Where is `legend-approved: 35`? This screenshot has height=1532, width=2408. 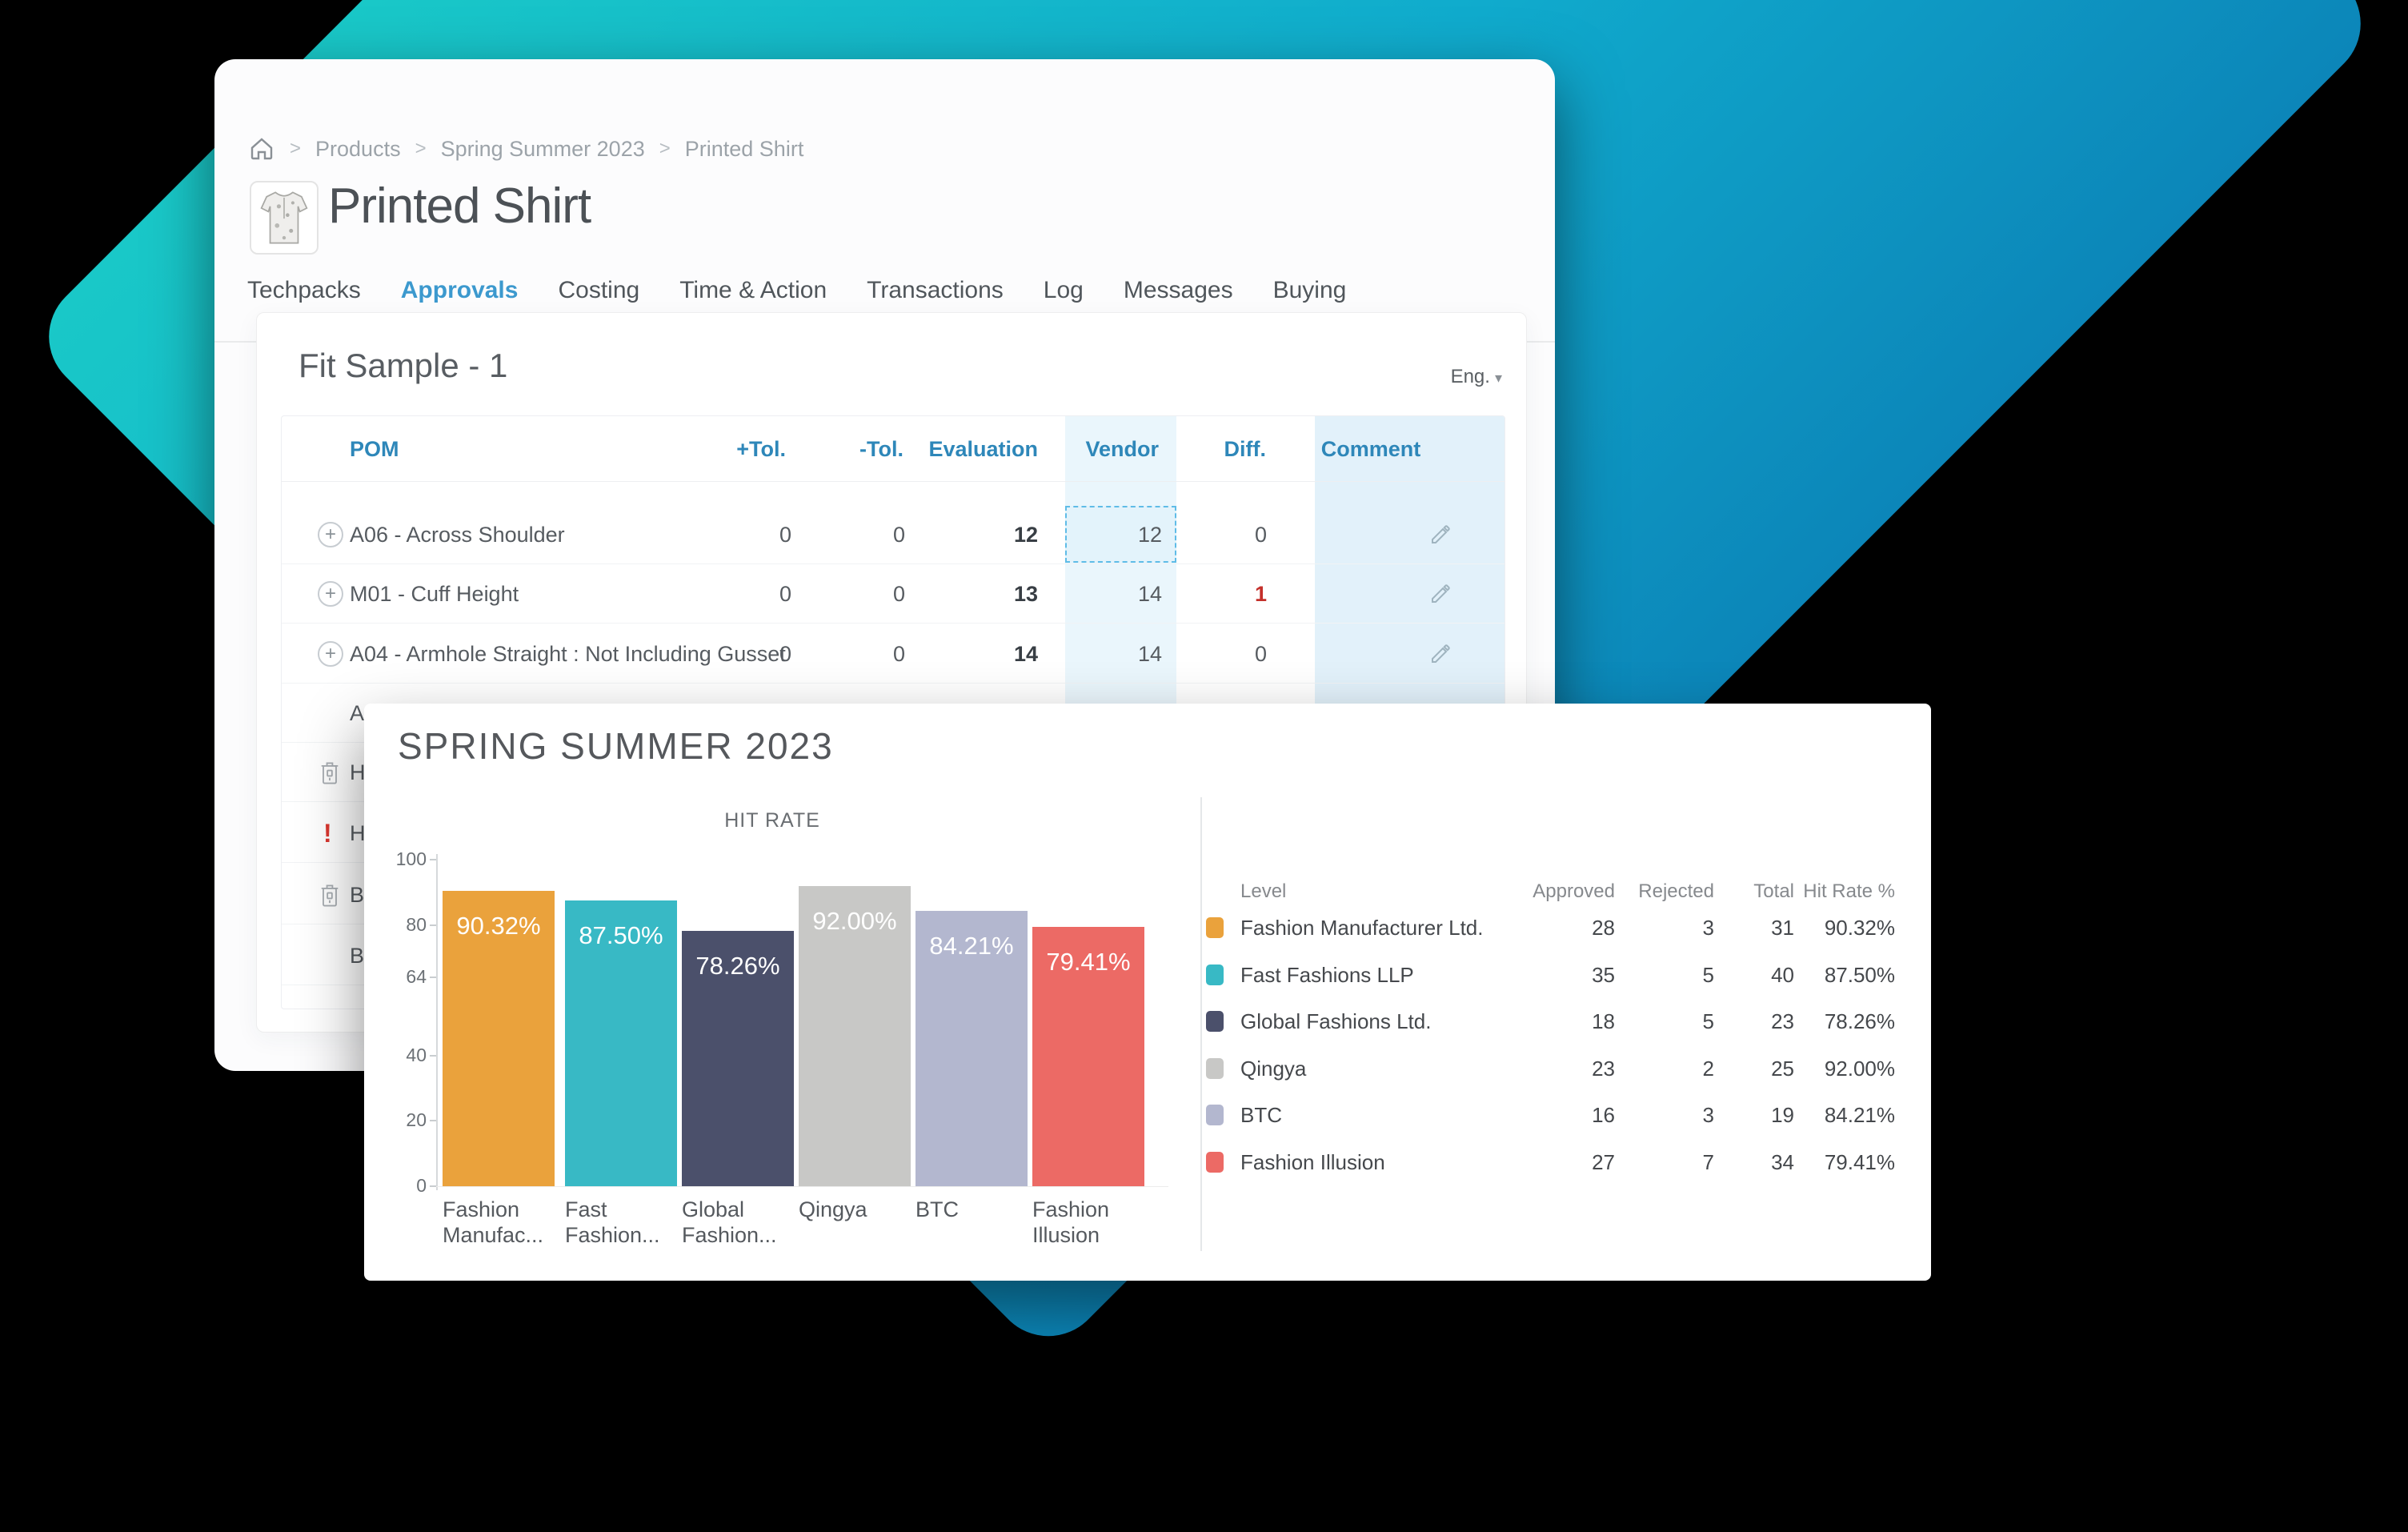 legend-approved: 35 is located at coordinates (1603, 974).